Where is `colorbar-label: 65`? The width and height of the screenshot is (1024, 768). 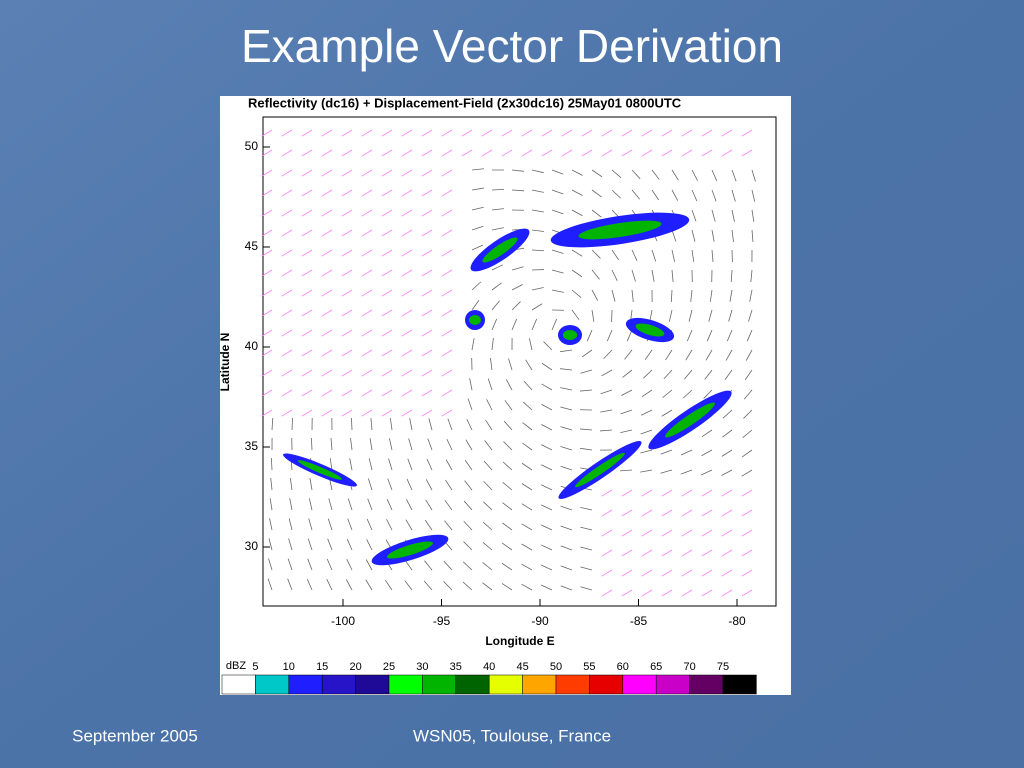 colorbar-label: 65 is located at coordinates (656, 667).